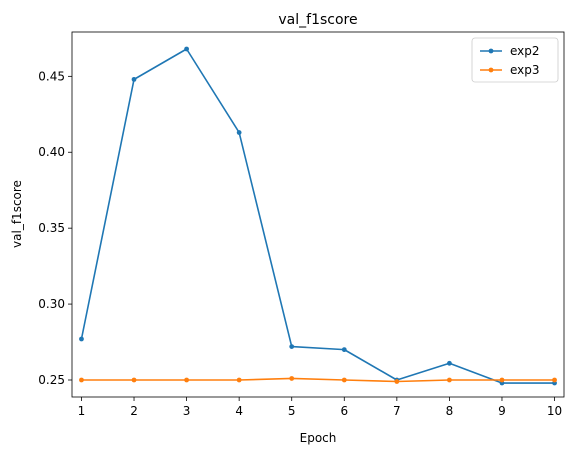 The width and height of the screenshot is (576, 455). I want to click on y-tick-label: 0.25, so click(51, 380).